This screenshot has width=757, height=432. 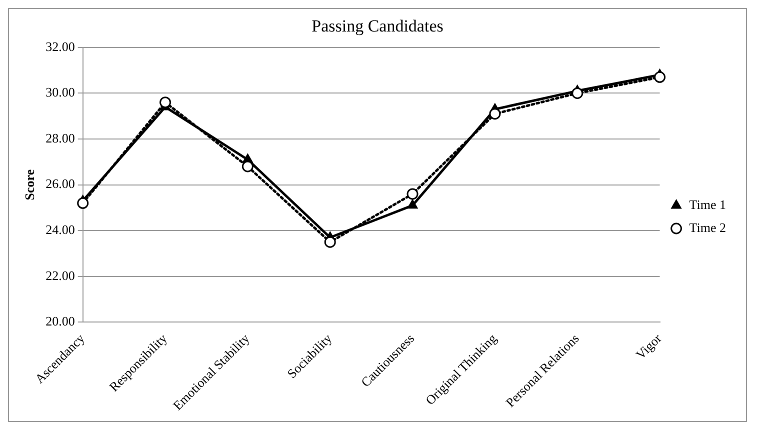 I want to click on chart-title: Passing Candidates, so click(x=378, y=26).